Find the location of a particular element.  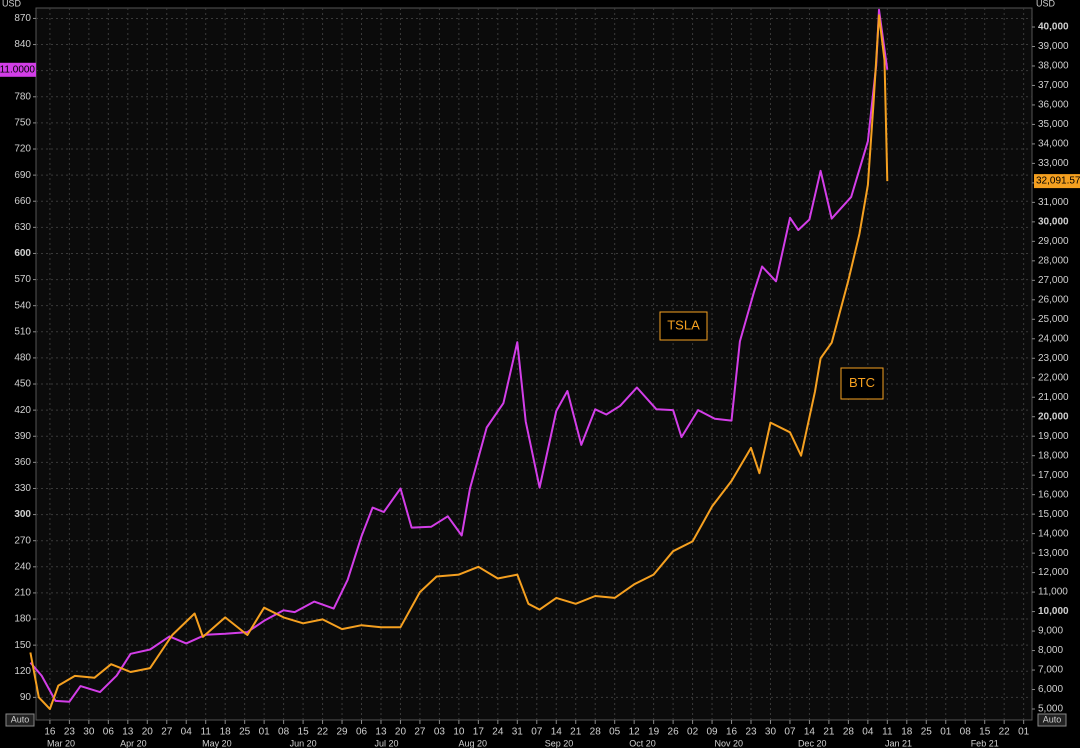

x-tick-label: 24 is located at coordinates (498, 732).